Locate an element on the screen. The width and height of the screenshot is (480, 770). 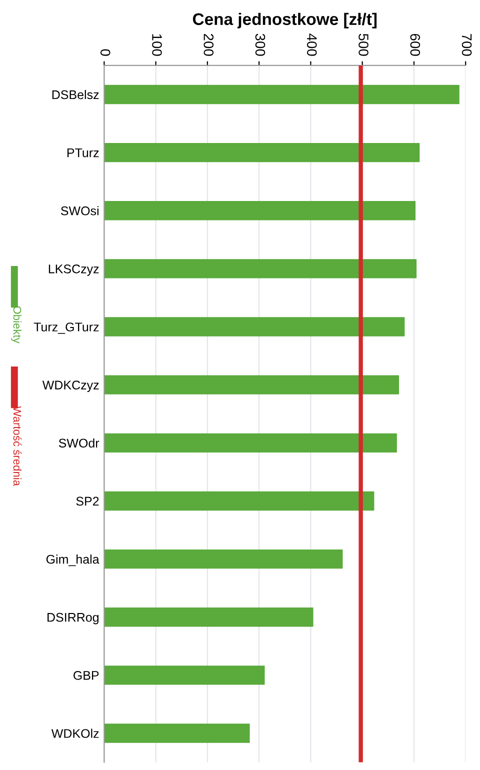
x-tick-label: 200 is located at coordinates (209, 45).